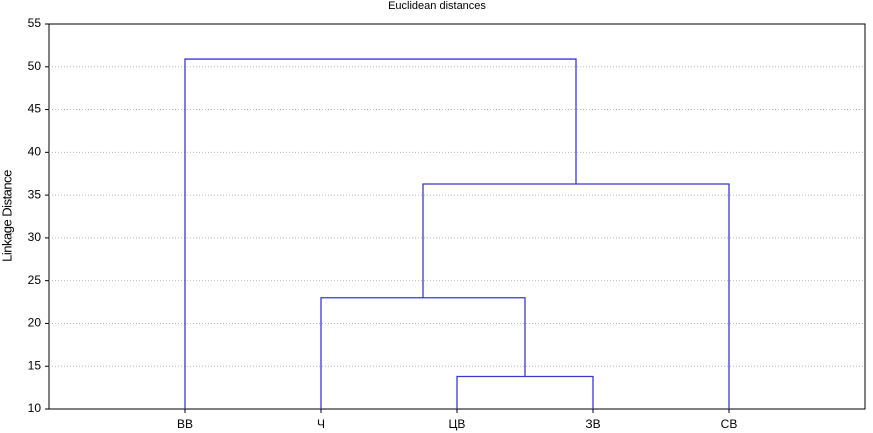  What do you see at coordinates (35, 66) in the screenshot?
I see `y-tick-label: 50` at bounding box center [35, 66].